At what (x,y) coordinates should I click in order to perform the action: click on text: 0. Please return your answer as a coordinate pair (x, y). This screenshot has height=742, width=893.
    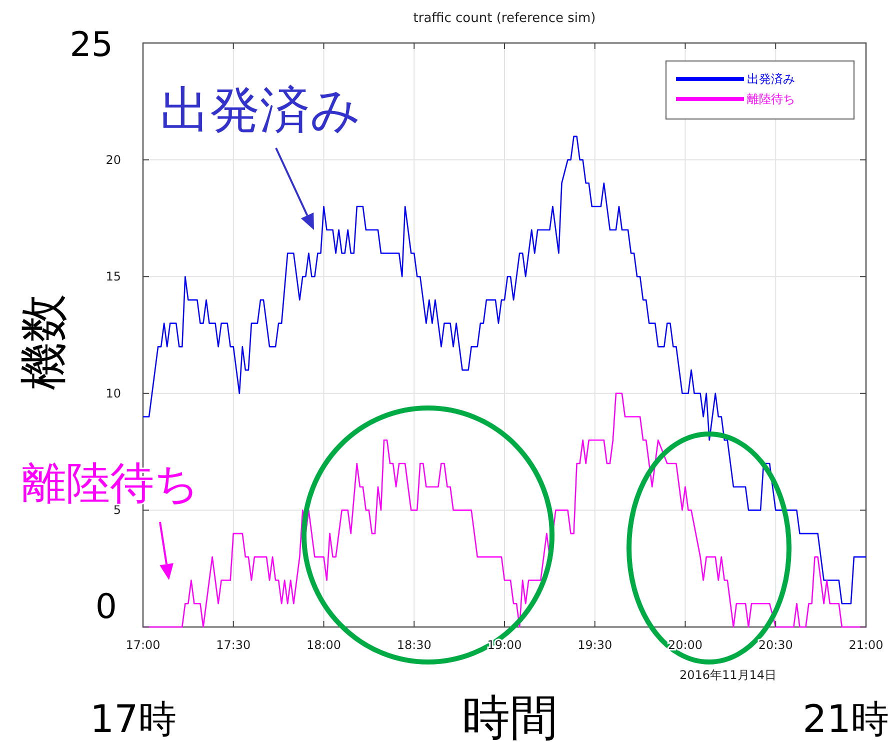
    Looking at the image, I should click on (106, 607).